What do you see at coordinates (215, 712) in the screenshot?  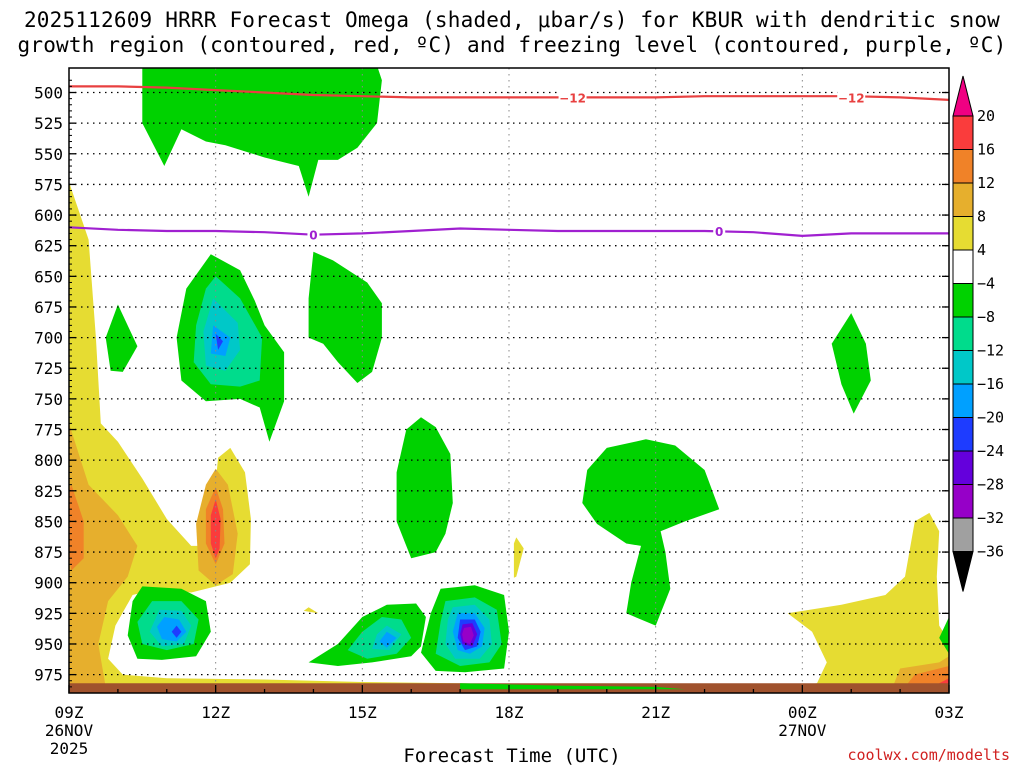 I see `x-tick-label: 12Z` at bounding box center [215, 712].